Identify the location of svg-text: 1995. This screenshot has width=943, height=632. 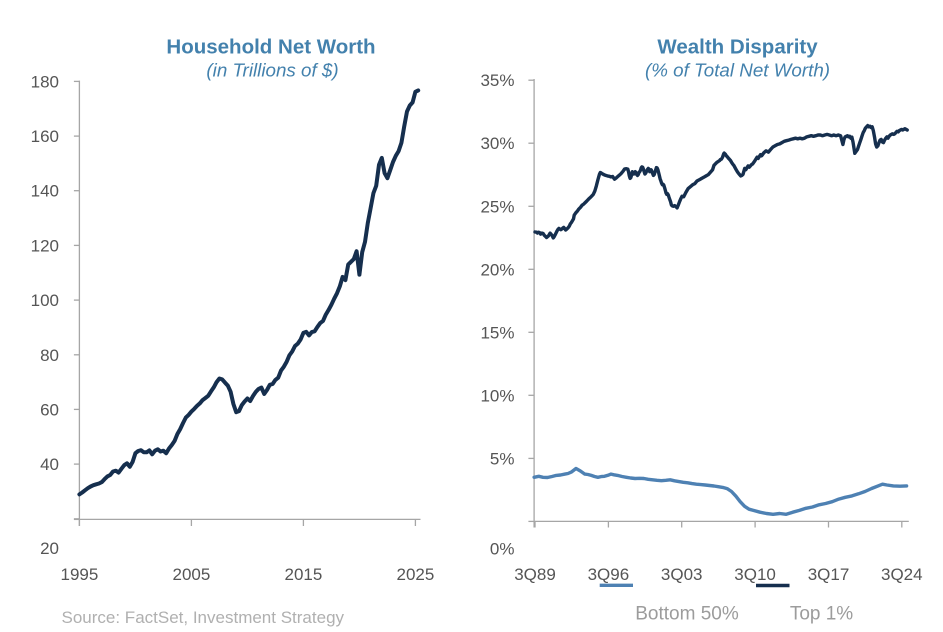
(79, 574).